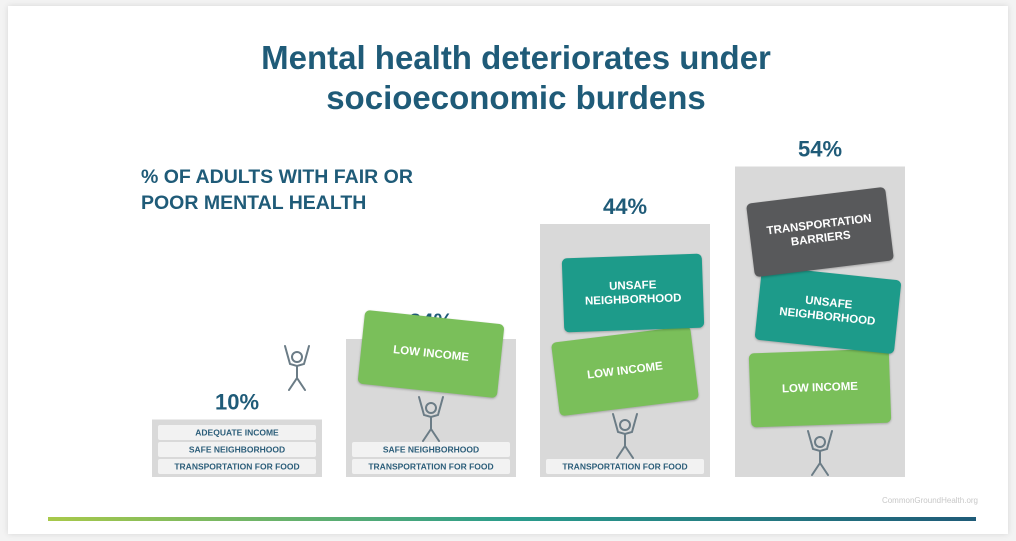 The height and width of the screenshot is (541, 1016). Describe the element at coordinates (625, 206) in the screenshot. I see `value-label: 44%` at that location.